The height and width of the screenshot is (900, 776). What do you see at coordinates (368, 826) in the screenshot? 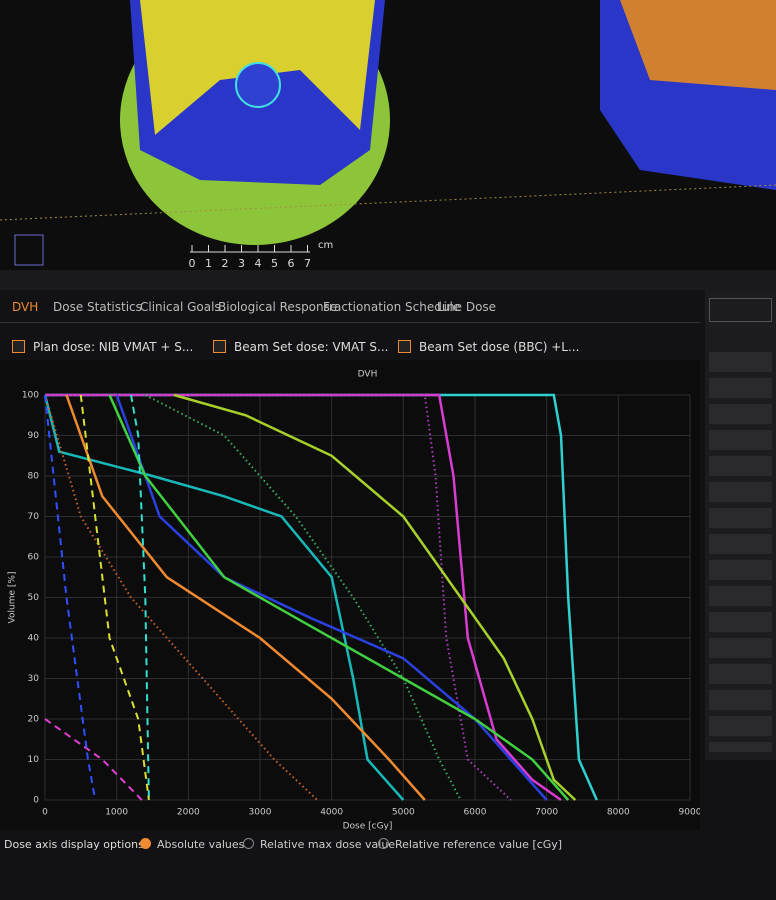
I see `x-axis-label: Dose [cGy]` at bounding box center [368, 826].